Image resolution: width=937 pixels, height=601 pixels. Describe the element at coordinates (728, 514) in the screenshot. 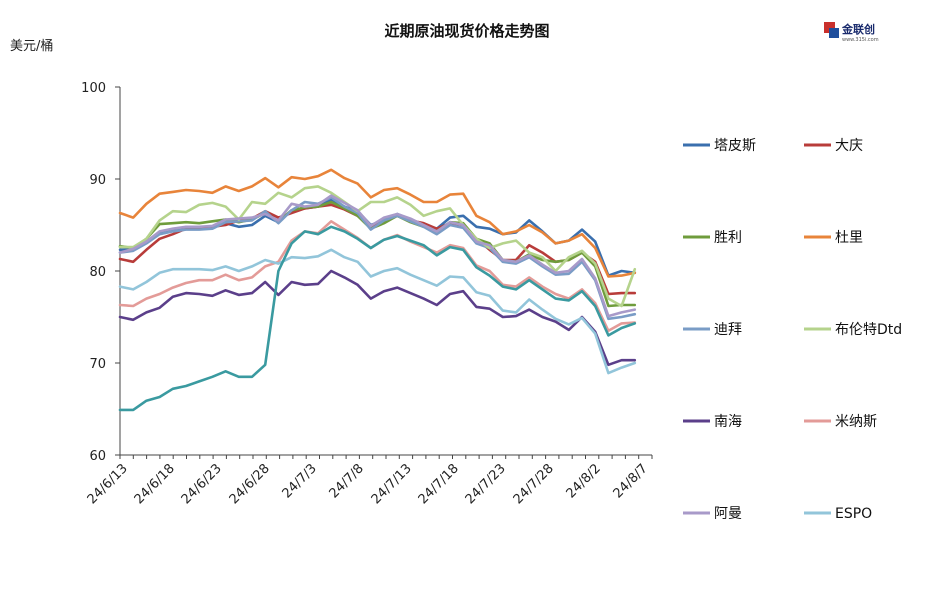

I see `legend-label: 阿曼` at that location.